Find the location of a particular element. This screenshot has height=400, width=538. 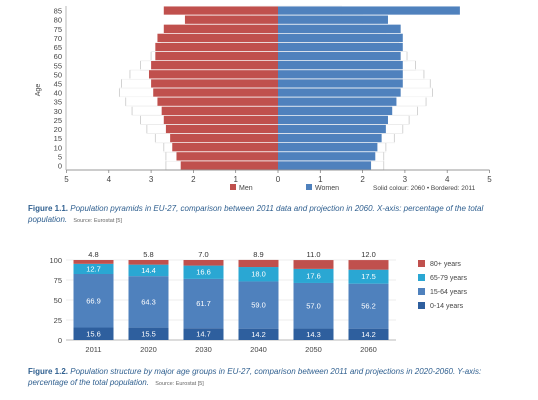

age-tick-label: 15 is located at coordinates (58, 138).